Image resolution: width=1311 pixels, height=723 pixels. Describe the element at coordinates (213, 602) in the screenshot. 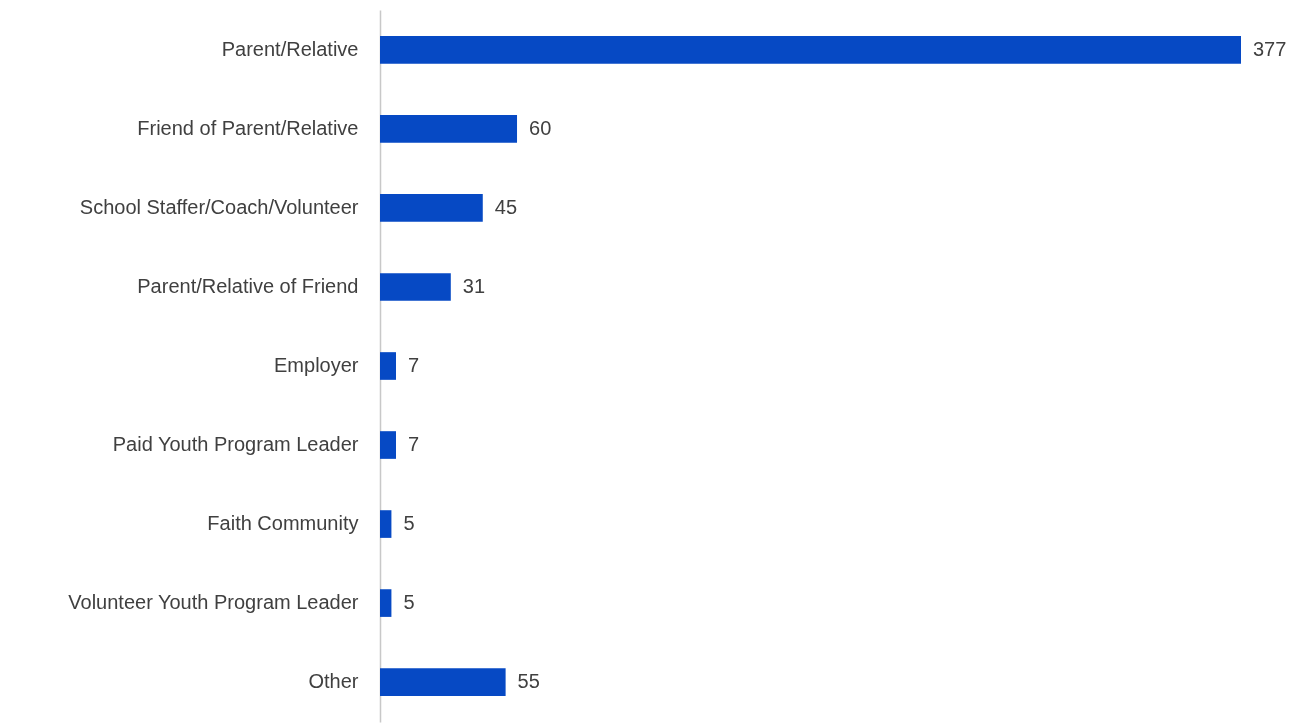

I see `y-tick-label: Volunteer Youth Program Leader` at that location.